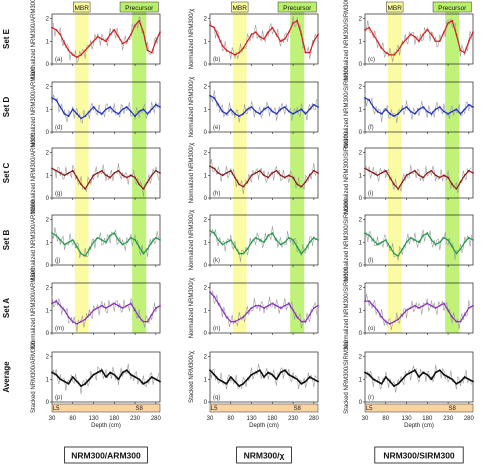 The width and height of the screenshot is (500, 469). I want to click on y-tick-label: 2, so click(361, 154).